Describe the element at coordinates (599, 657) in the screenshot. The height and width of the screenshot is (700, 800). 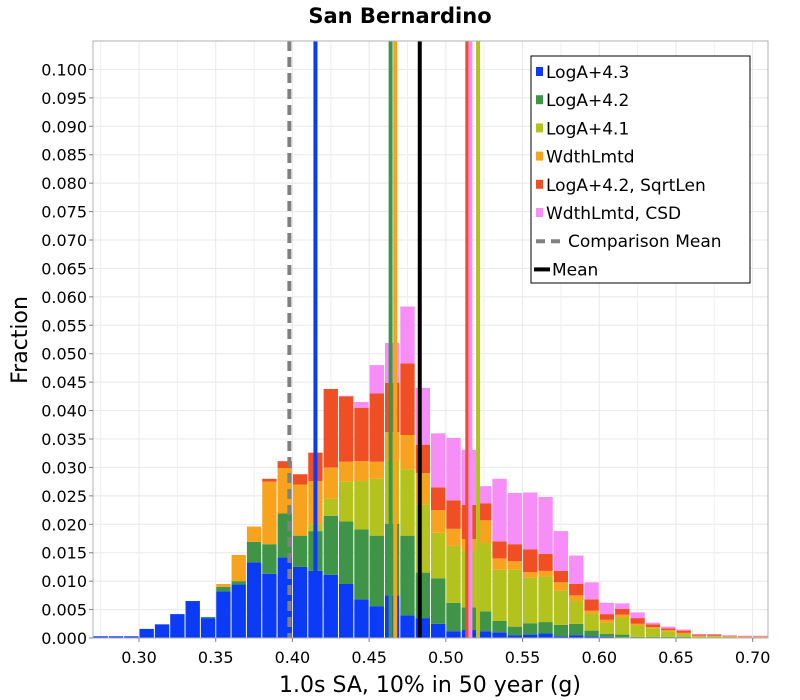
I see `x-tick-label: 0.60` at that location.